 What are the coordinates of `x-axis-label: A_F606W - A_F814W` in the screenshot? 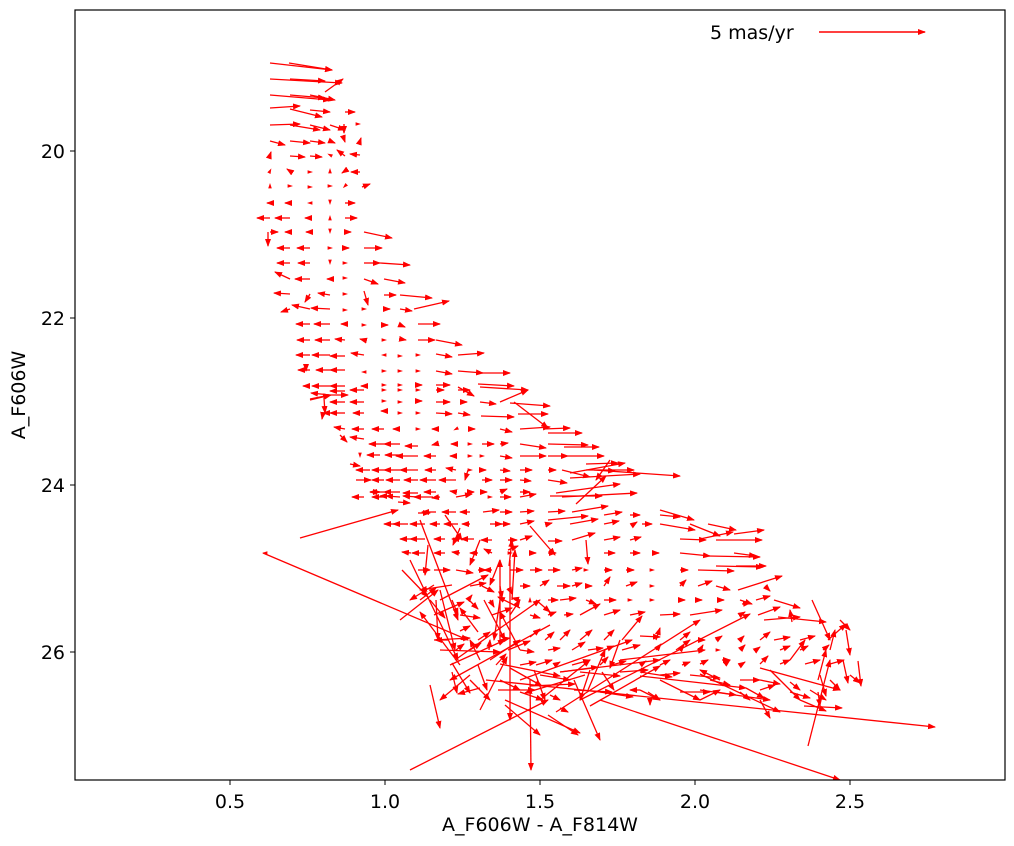 It's located at (540, 825).